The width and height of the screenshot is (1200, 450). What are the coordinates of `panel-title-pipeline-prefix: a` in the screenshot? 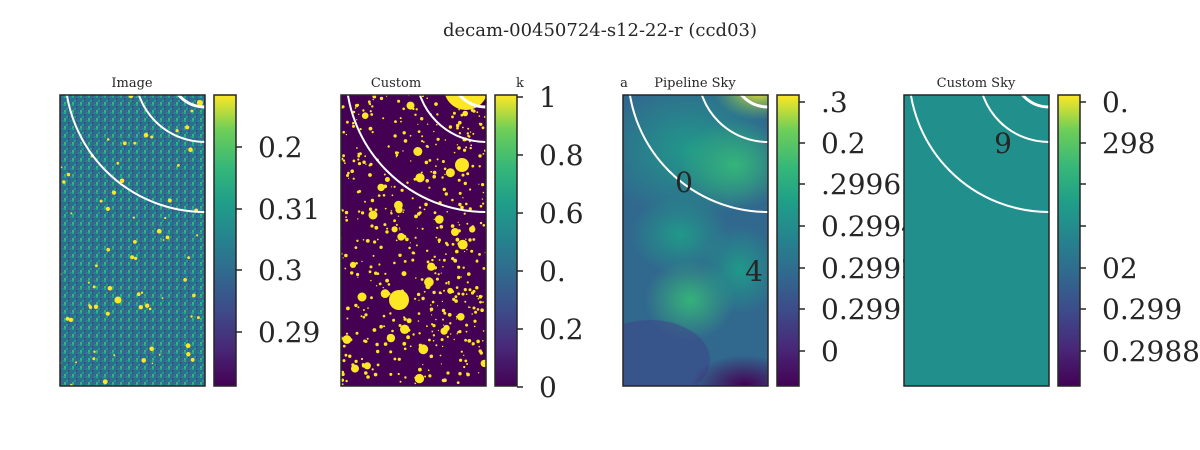 It's located at (624, 83).